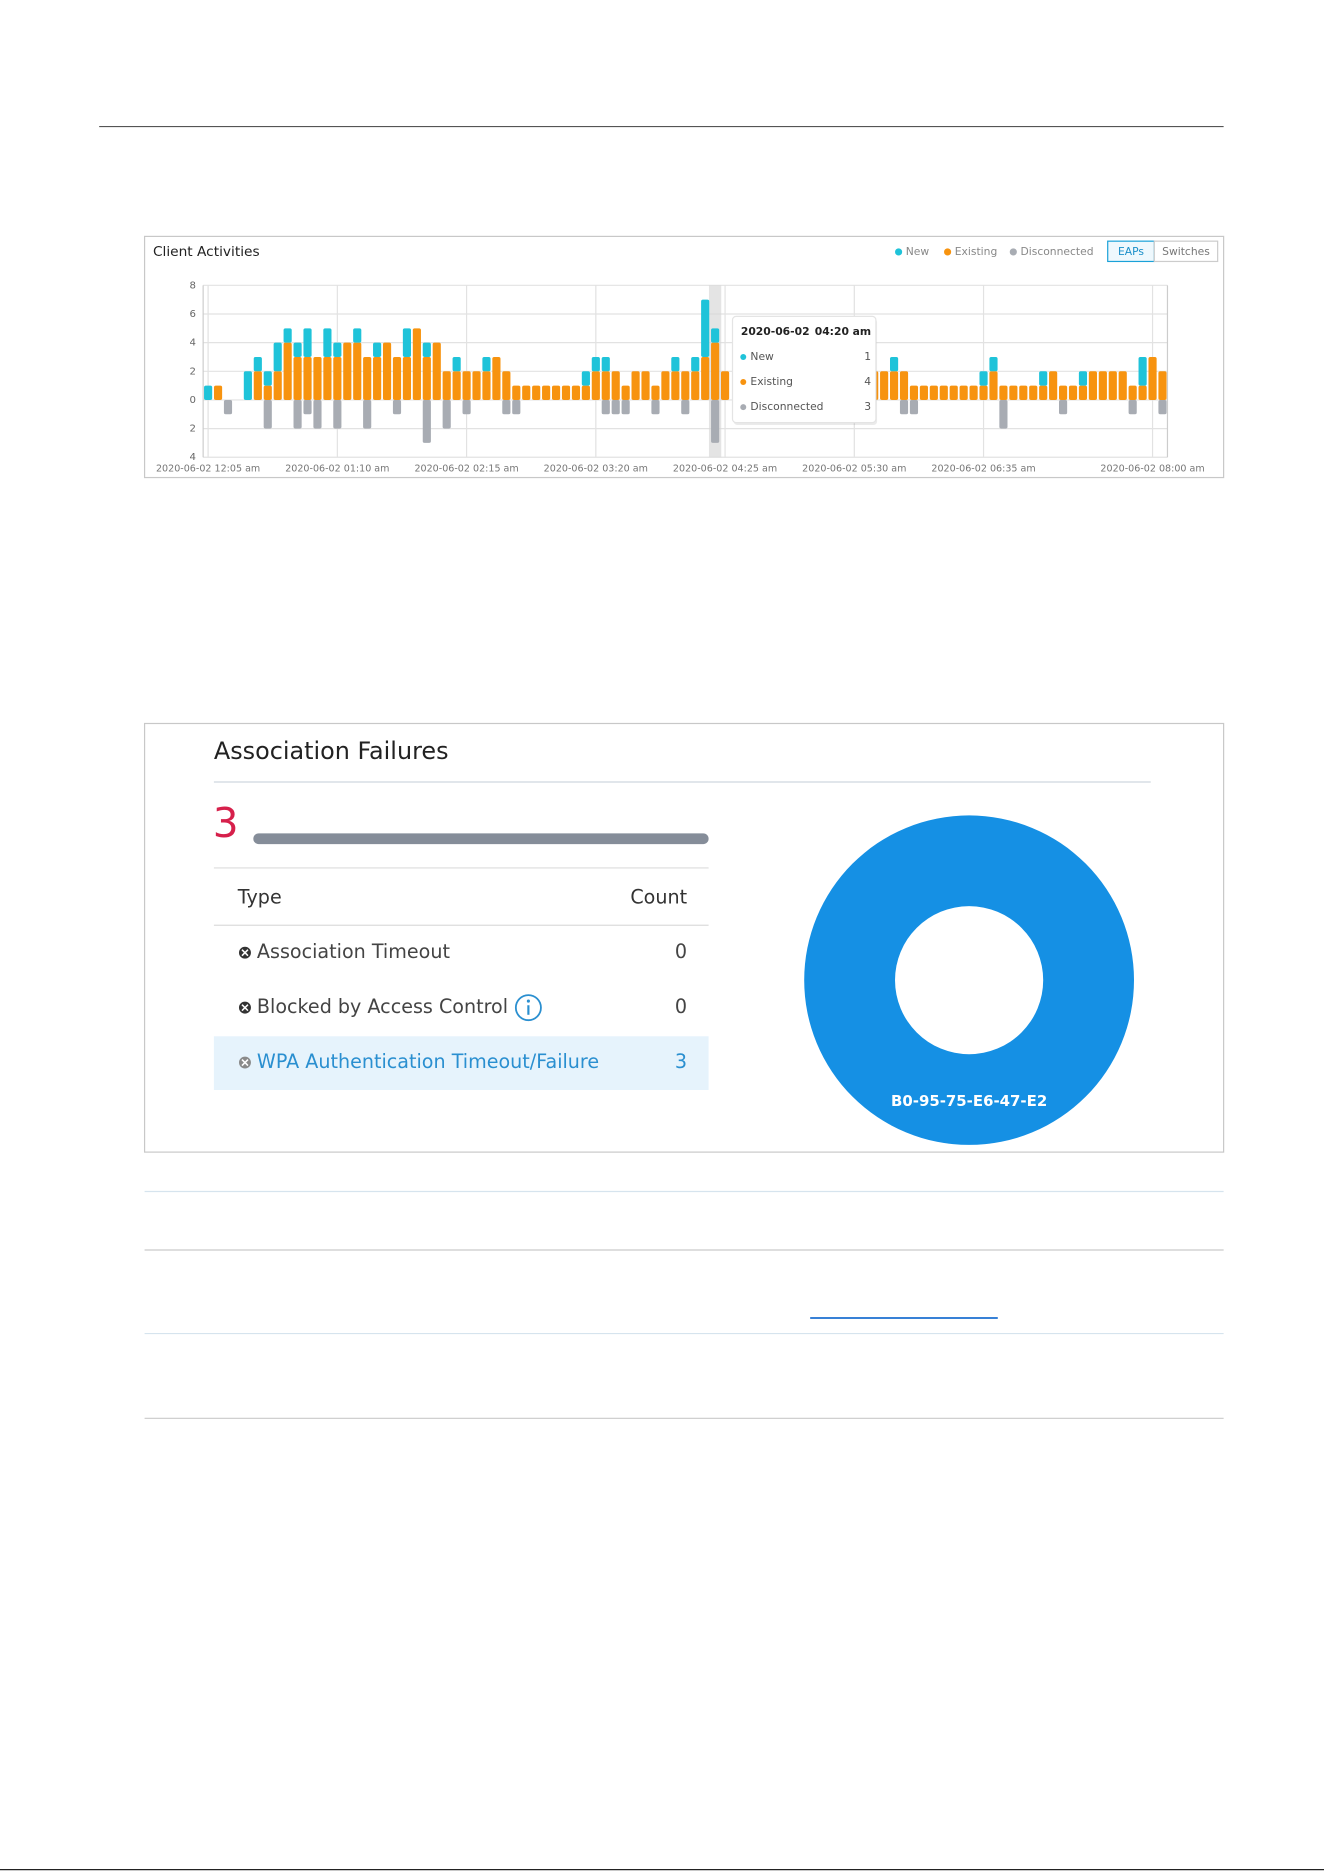 This screenshot has width=1324, height=1872. I want to click on x-tick-label: 2020-06-02 01:10 am, so click(337, 469).